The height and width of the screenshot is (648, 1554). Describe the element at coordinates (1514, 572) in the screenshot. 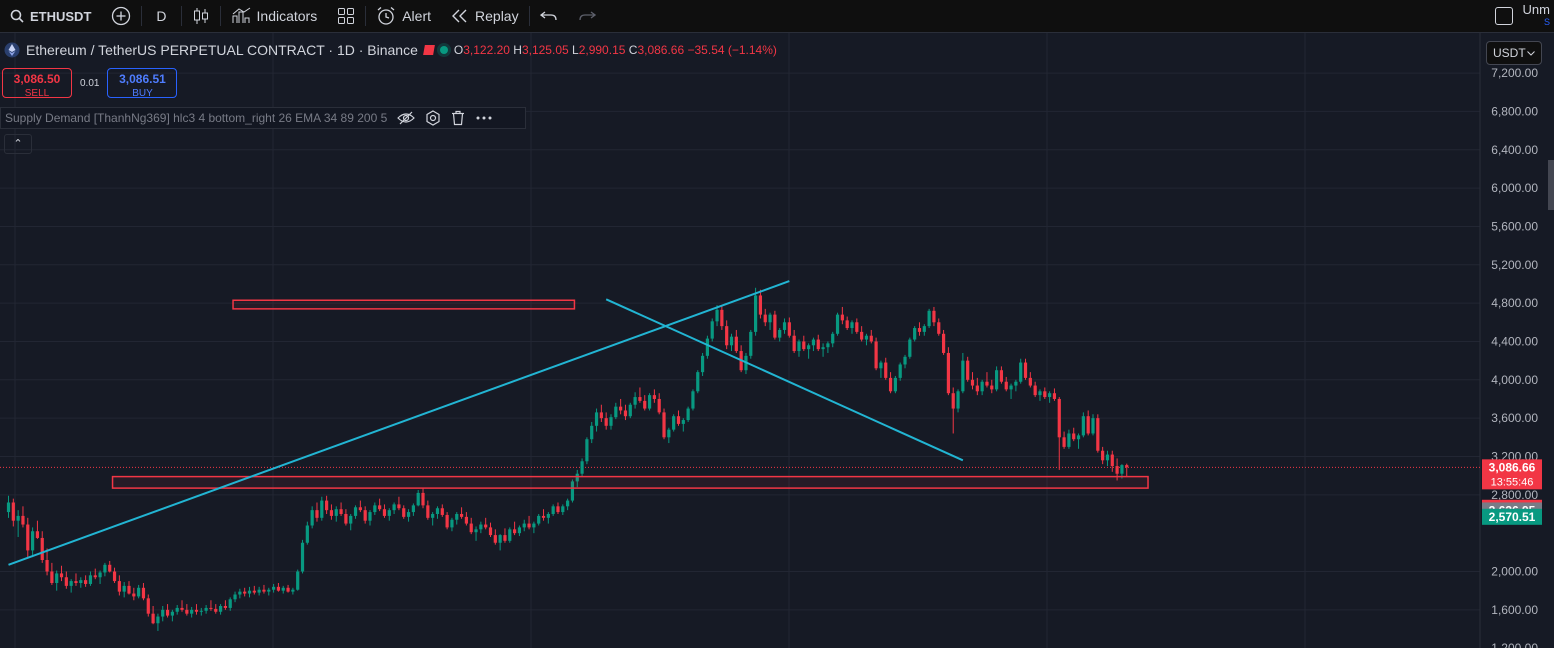

I see `price-tick-label: 2,000.00` at that location.